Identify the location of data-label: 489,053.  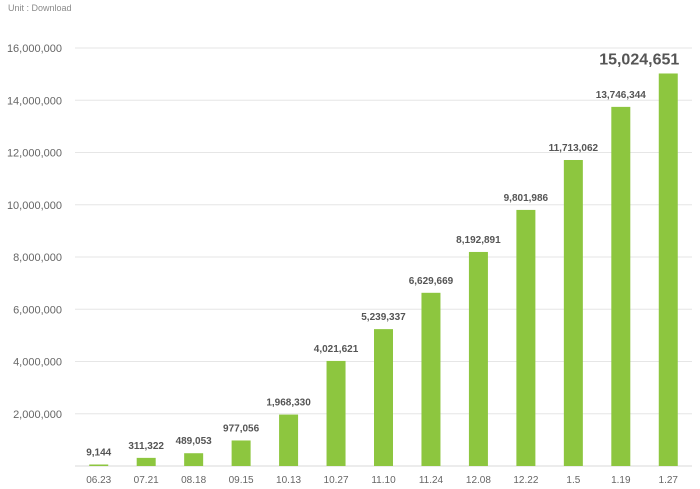
(194, 441).